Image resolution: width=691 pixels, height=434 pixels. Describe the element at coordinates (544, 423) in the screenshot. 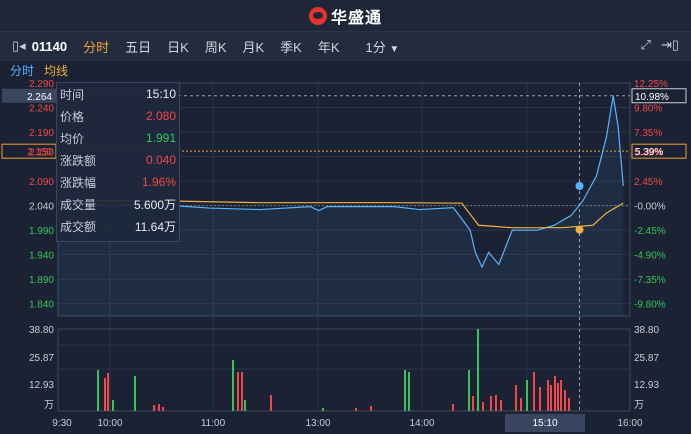

I see `time-tick-label: 15:10` at that location.